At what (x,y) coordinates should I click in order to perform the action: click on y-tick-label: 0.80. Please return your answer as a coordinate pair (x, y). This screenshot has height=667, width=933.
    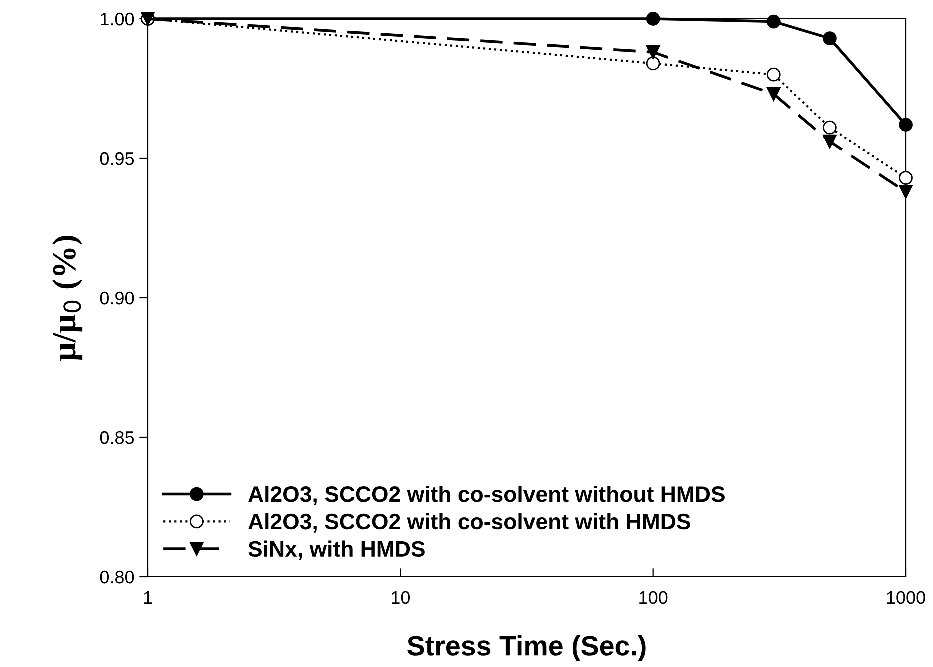
    Looking at the image, I should click on (117, 577).